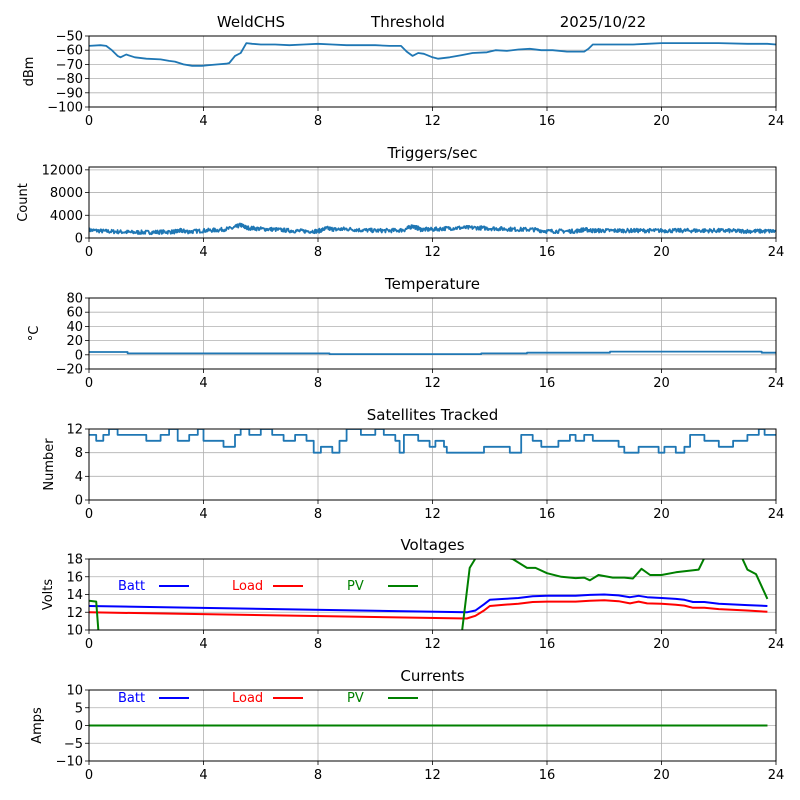 Image resolution: width=800 pixels, height=800 pixels. What do you see at coordinates (79, 477) in the screenshot?
I see `y-tick-label: 4` at bounding box center [79, 477].